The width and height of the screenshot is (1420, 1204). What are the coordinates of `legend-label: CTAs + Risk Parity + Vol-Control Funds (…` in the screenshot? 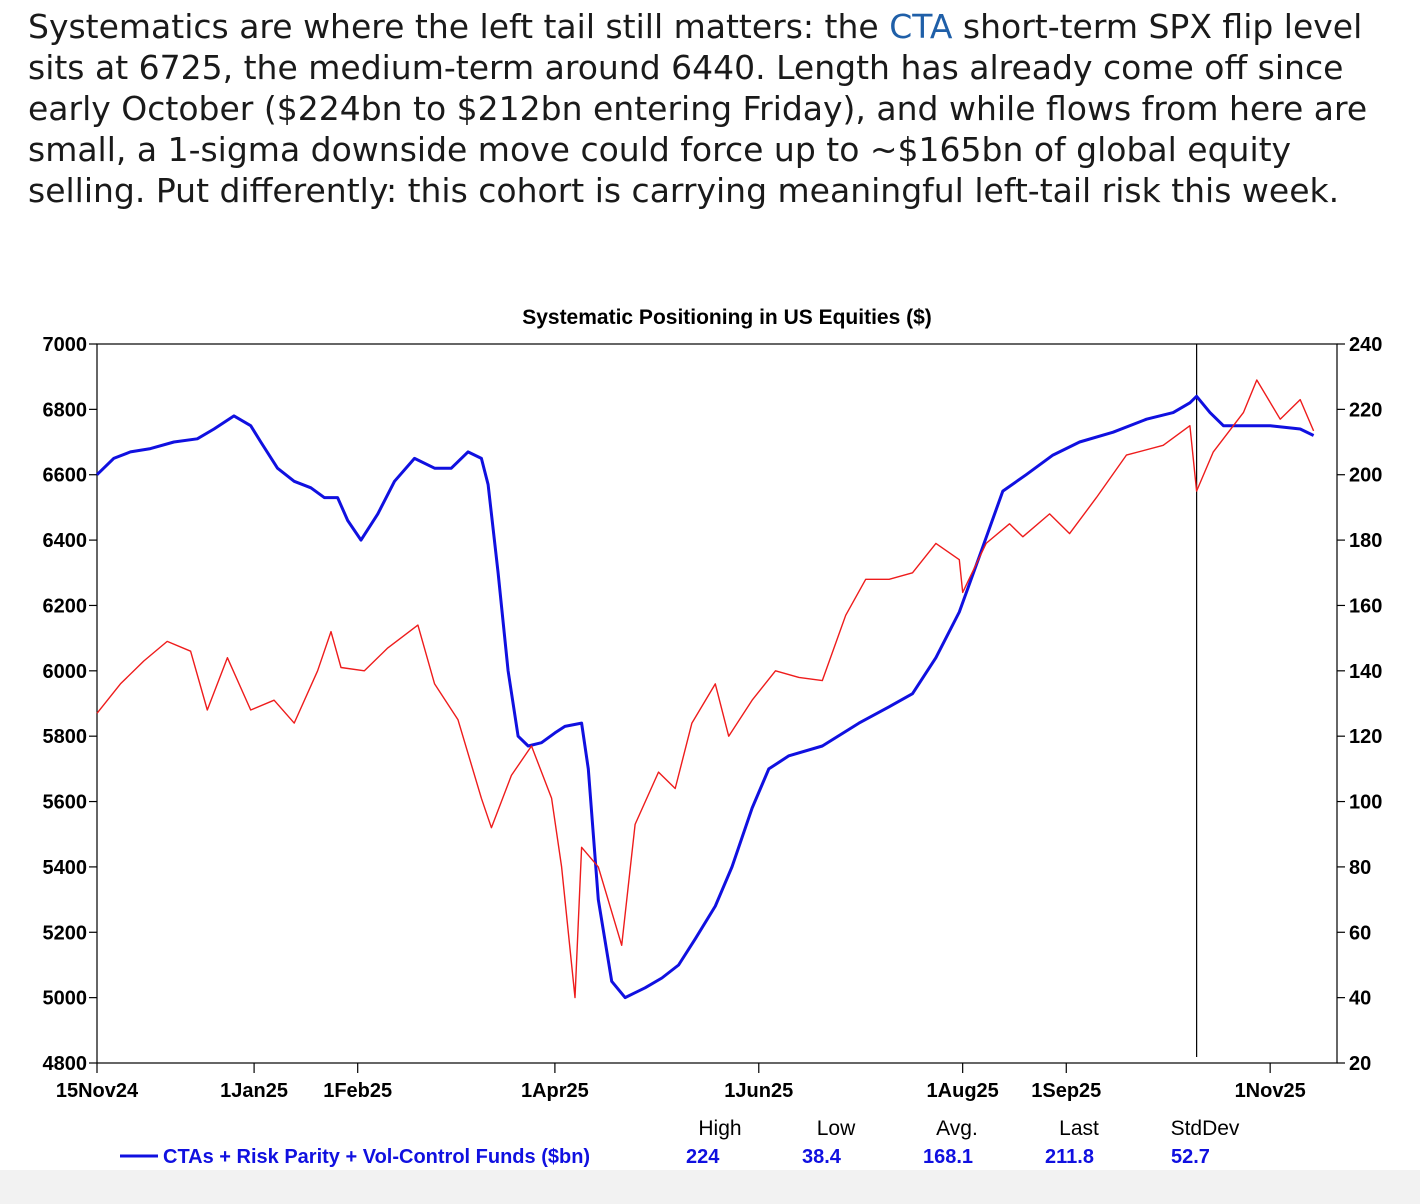 It's located at (376, 1157).